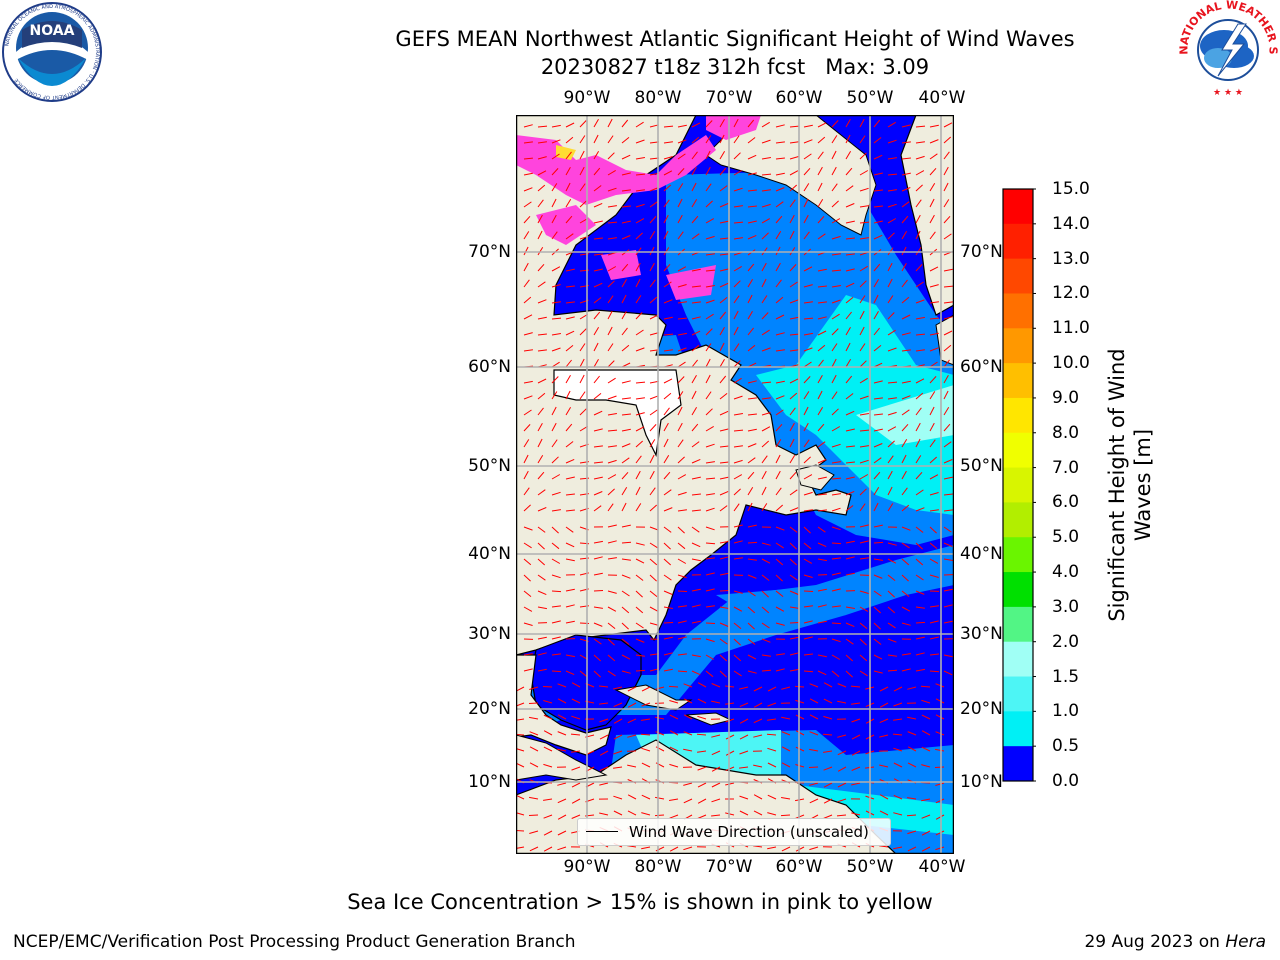  I want to click on colorbar-segment, so click(1018, 764).